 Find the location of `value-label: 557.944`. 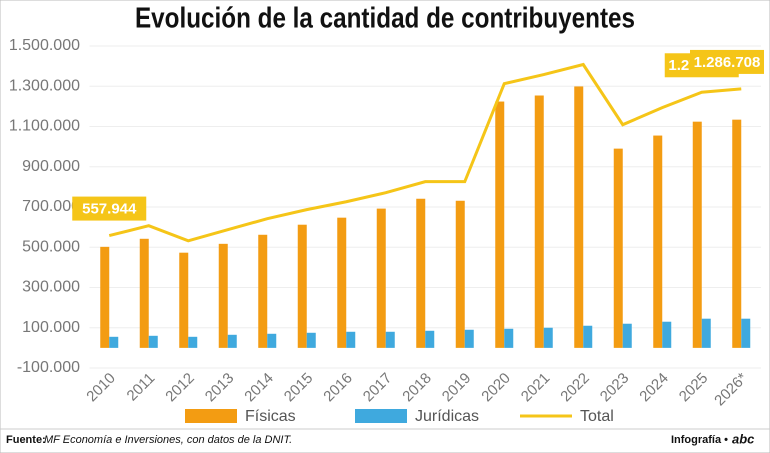

value-label: 557.944 is located at coordinates (109, 209).